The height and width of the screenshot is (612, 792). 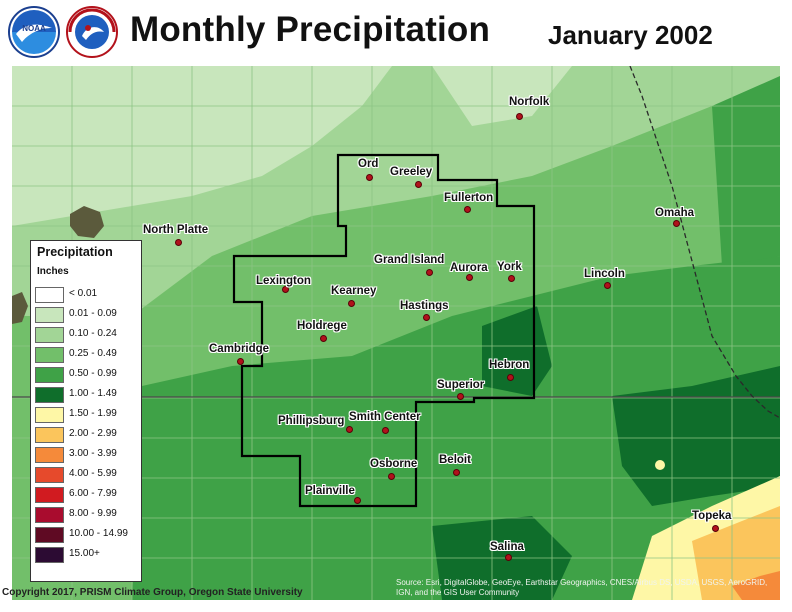 What do you see at coordinates (349, 429) in the screenshot?
I see `city-marker-phillipsburg` at bounding box center [349, 429].